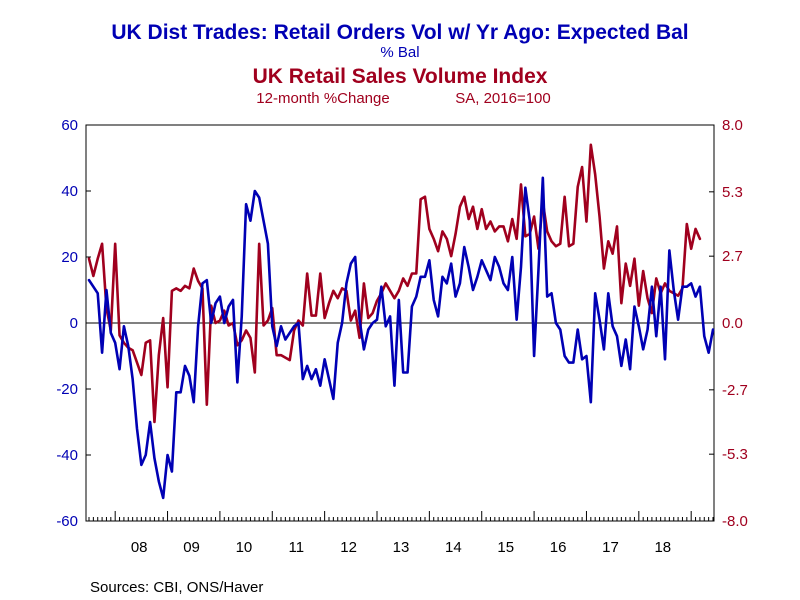 This screenshot has height=600, width=800. What do you see at coordinates (67, 521) in the screenshot?
I see `left-axis-tick-label: -60` at bounding box center [67, 521].